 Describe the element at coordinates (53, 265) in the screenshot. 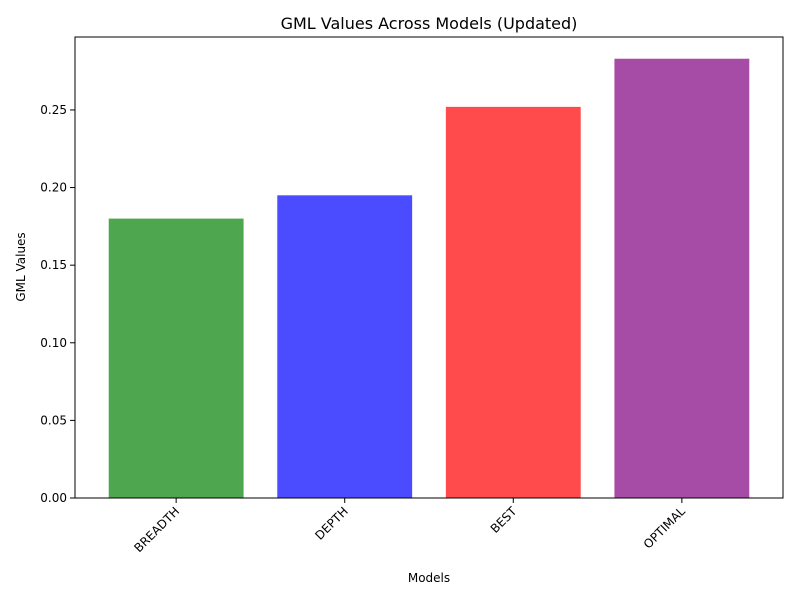

I see `y-tick-label: 0.15` at that location.